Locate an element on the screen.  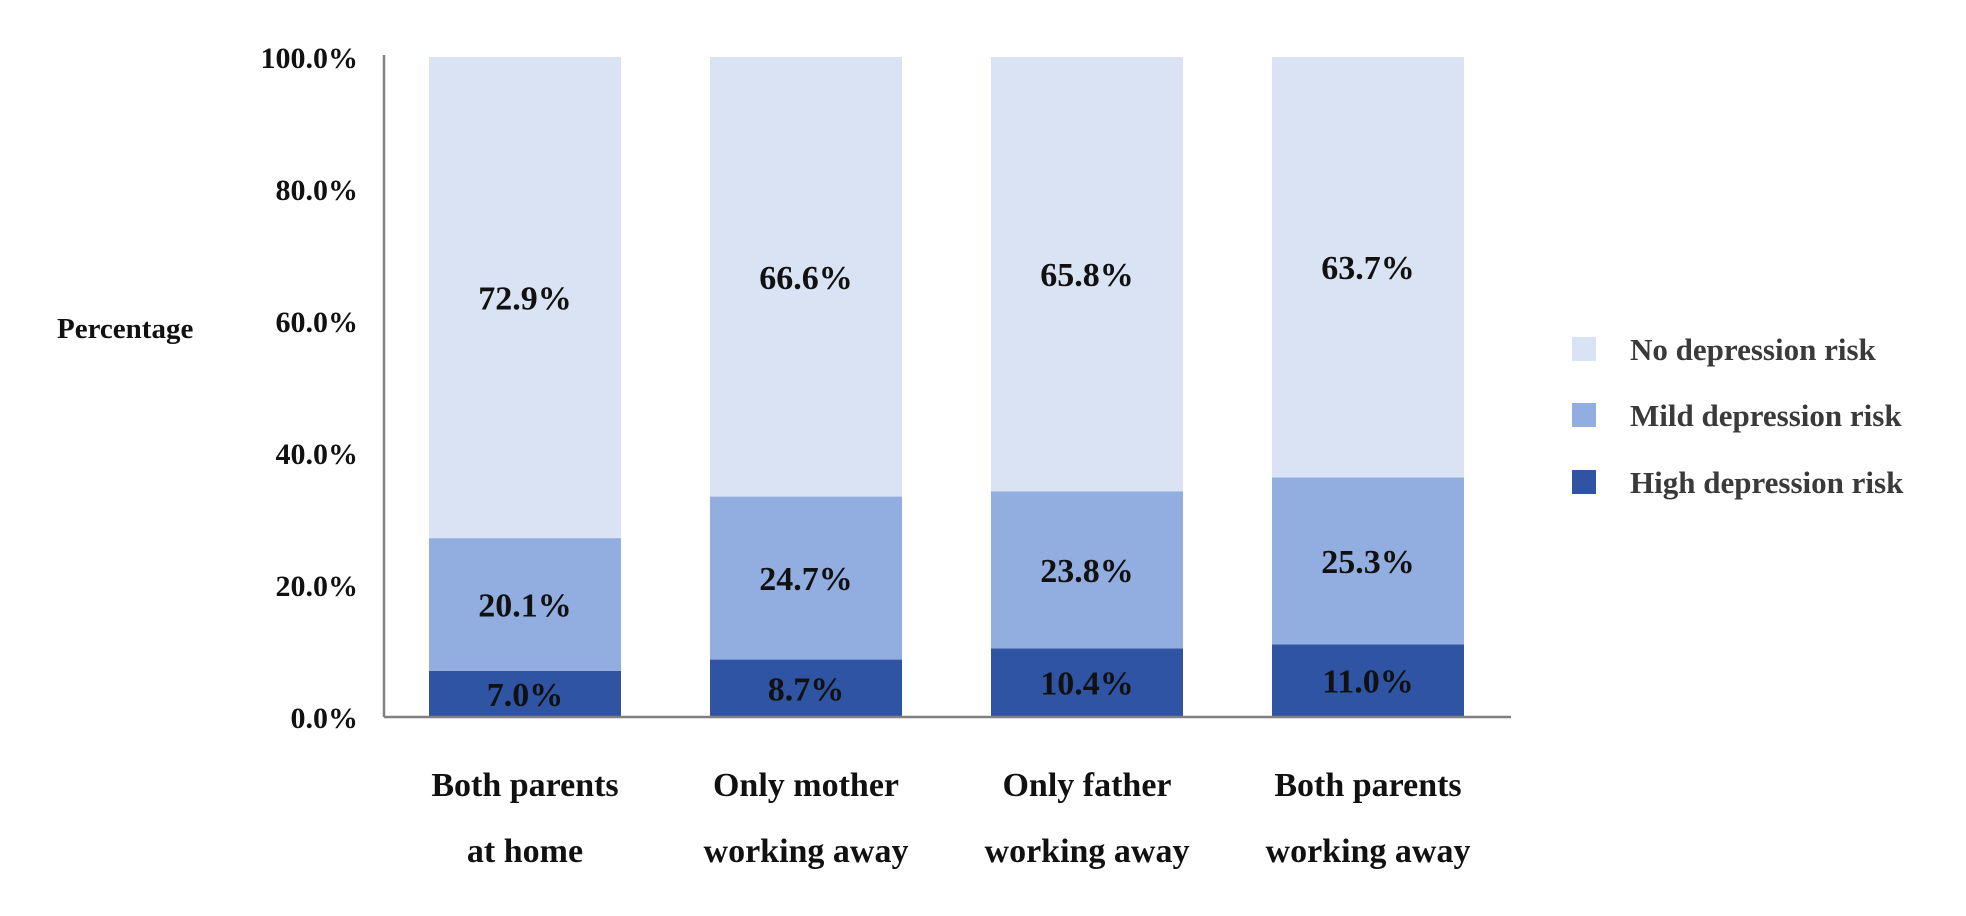
bar-value-label: 11.0% is located at coordinates (1368, 682).